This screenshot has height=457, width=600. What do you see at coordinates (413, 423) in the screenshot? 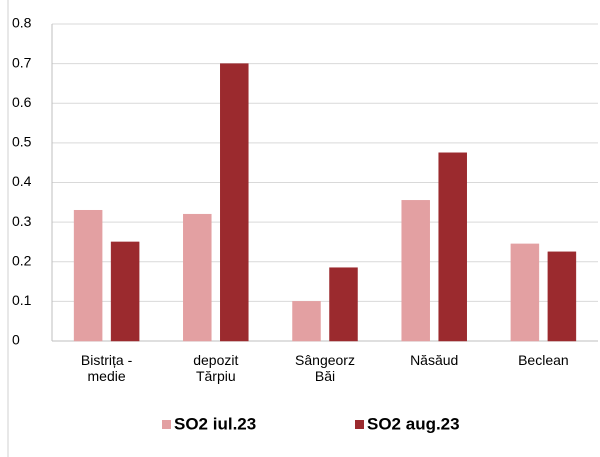
I see `legend-label: SO2 aug.23` at bounding box center [413, 423].